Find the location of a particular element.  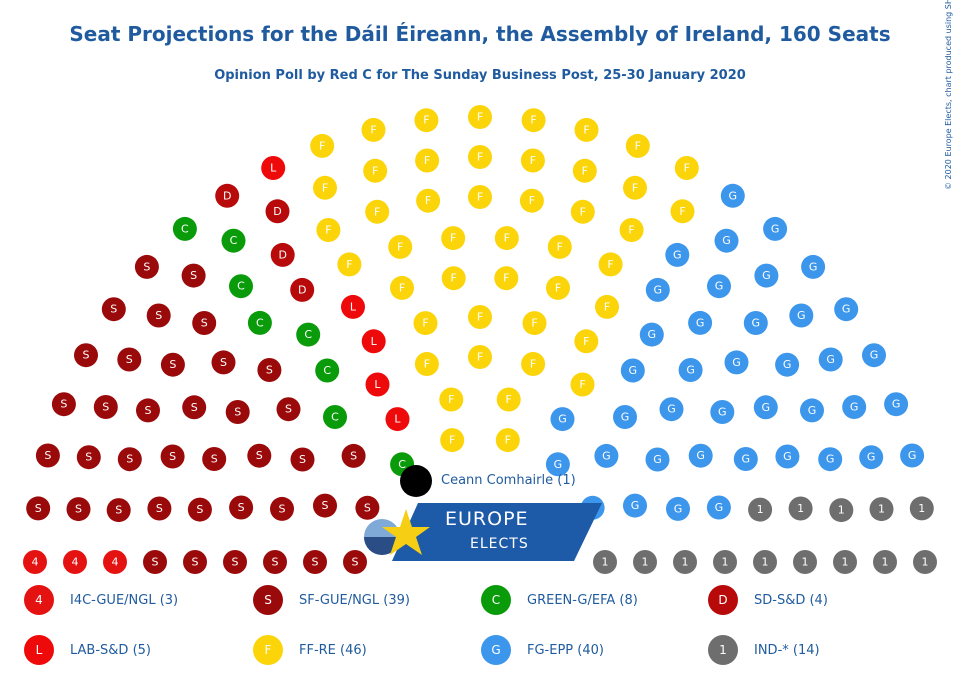

legend-item-lab: L LAB-S&D (5) is located at coordinates (87, 650).